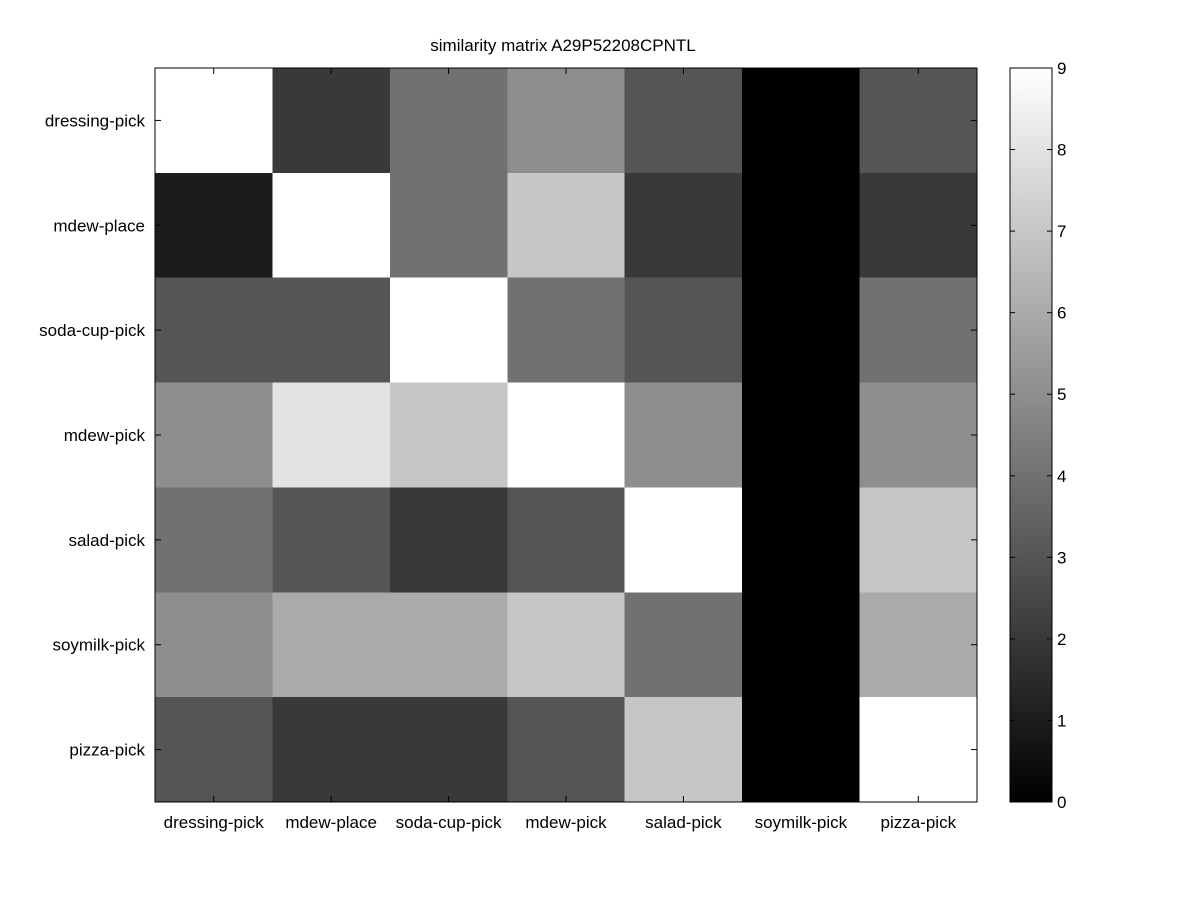 The width and height of the screenshot is (1200, 906). What do you see at coordinates (918, 822) in the screenshot?
I see `x-tick-label: pizza-pick` at bounding box center [918, 822].